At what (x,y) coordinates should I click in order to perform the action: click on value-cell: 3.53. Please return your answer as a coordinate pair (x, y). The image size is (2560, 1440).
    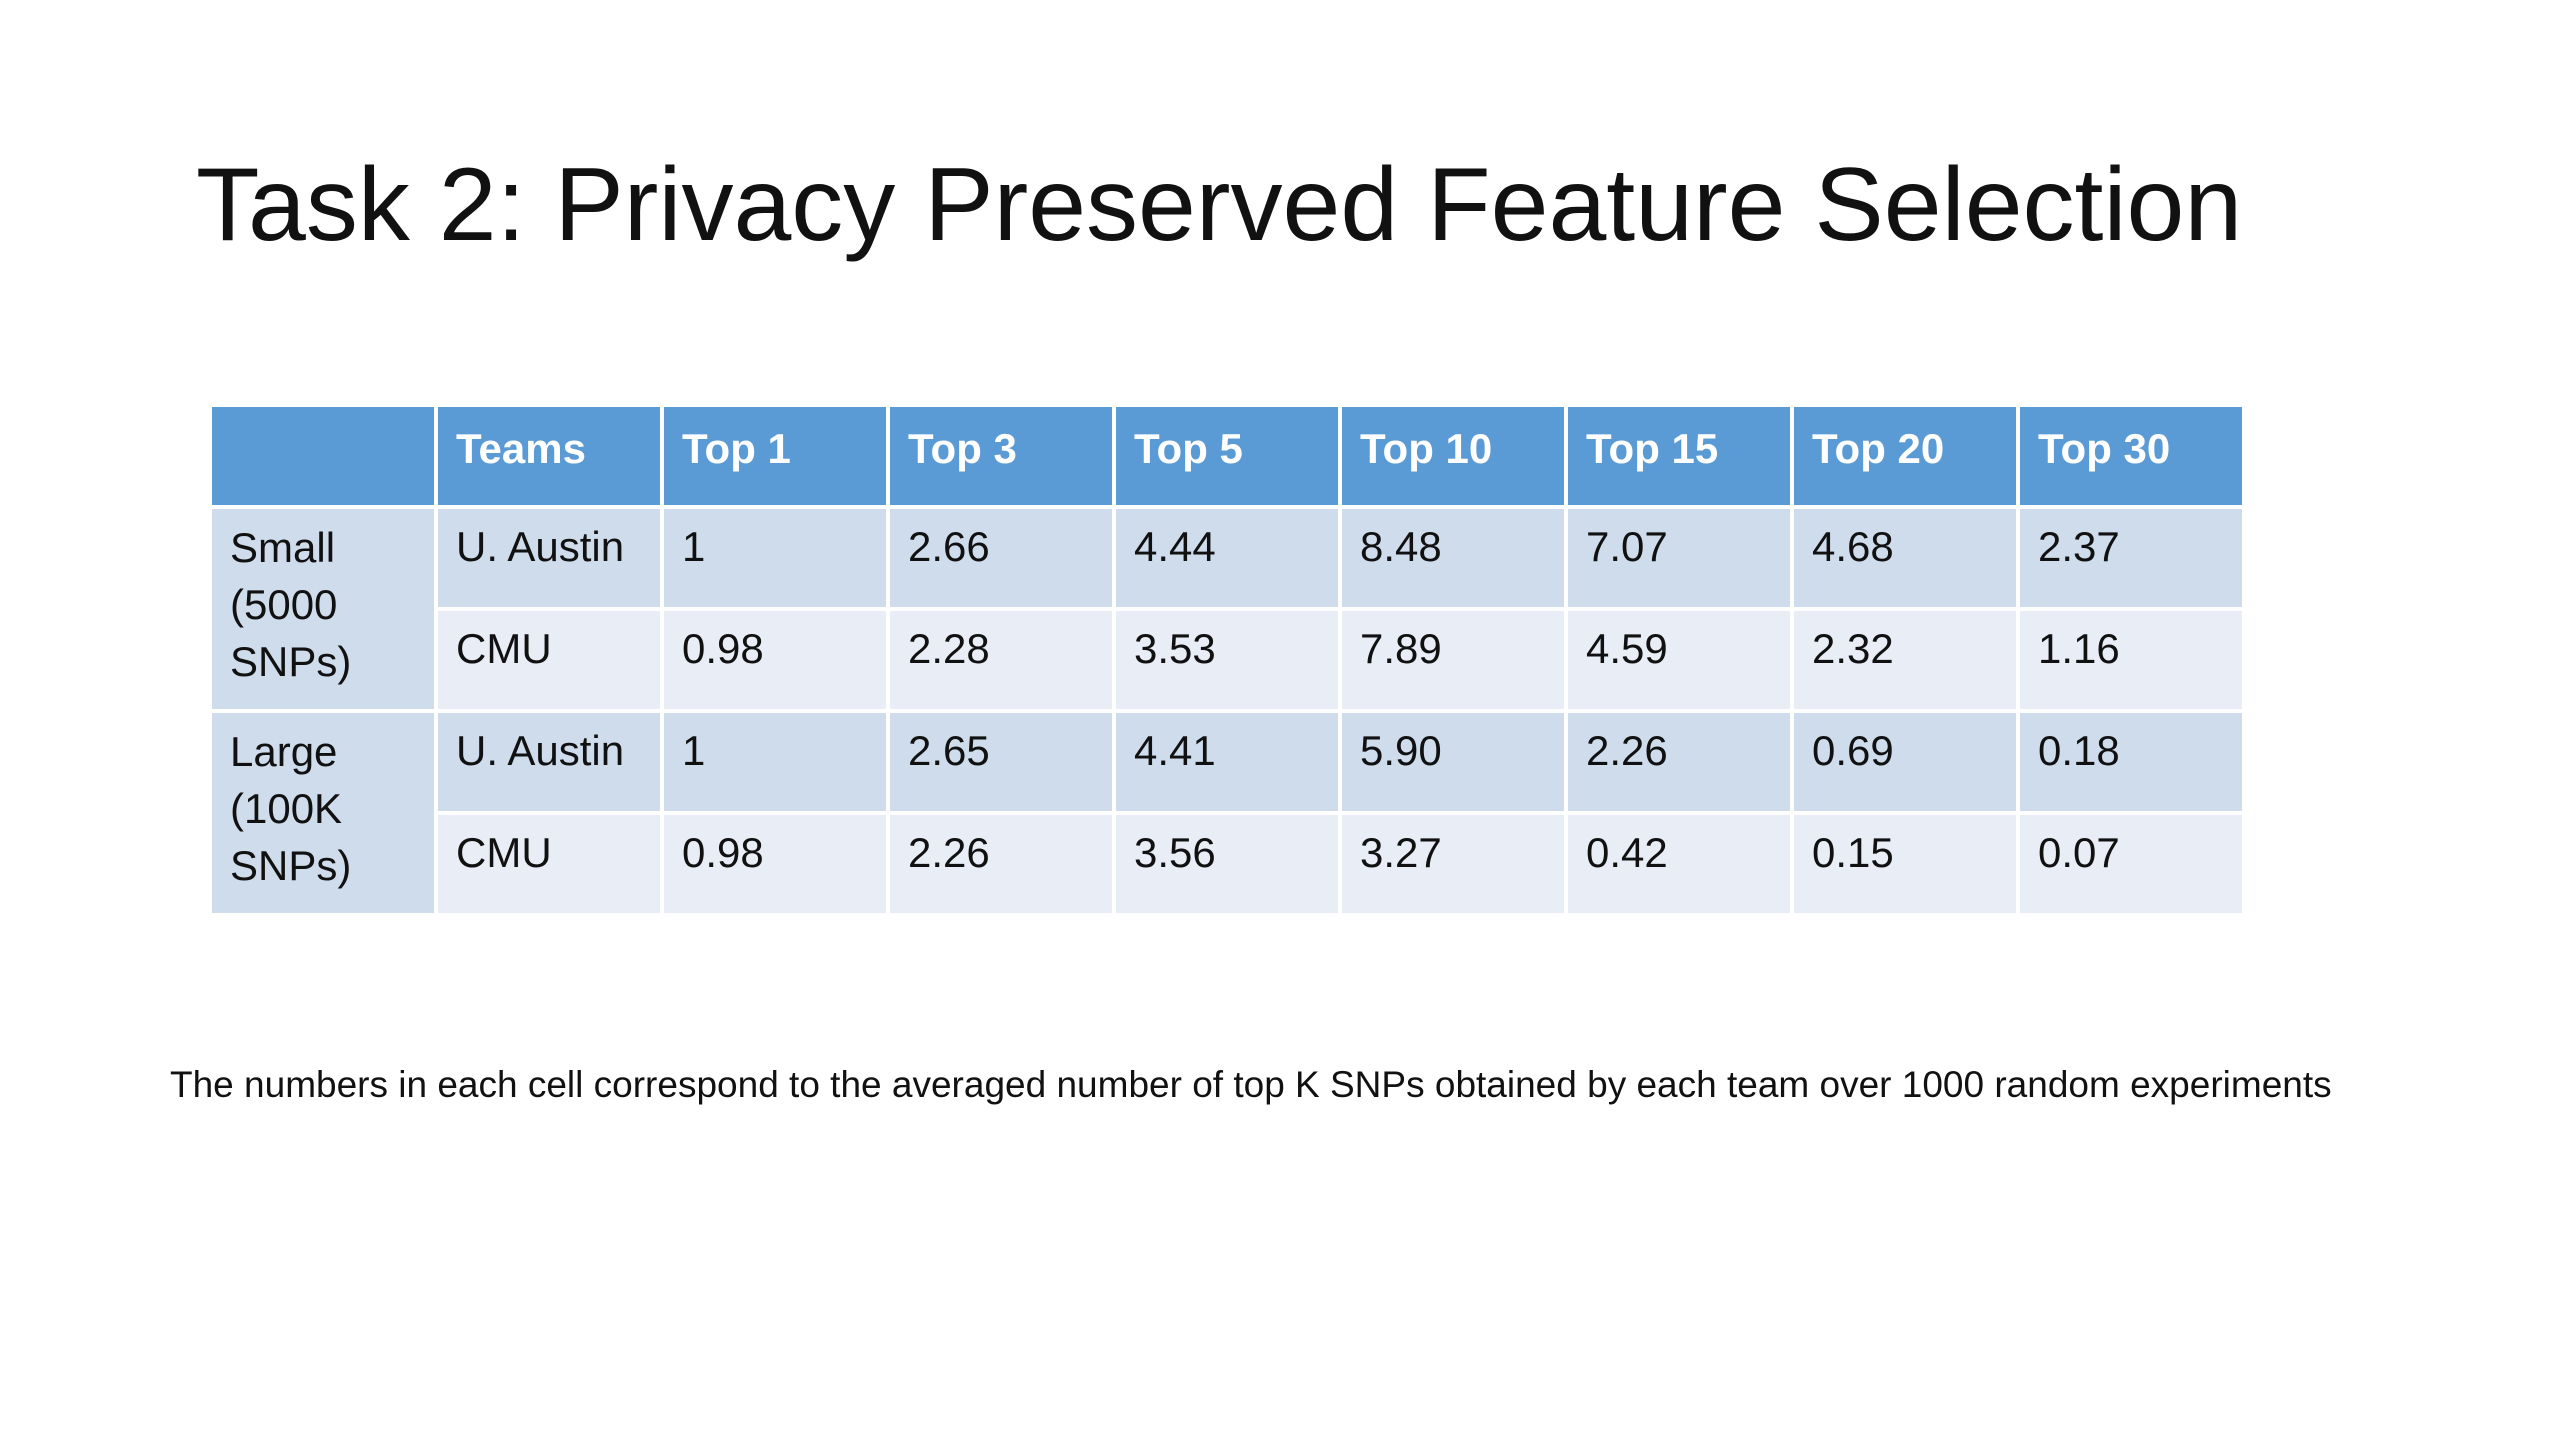
    Looking at the image, I should click on (1227, 660).